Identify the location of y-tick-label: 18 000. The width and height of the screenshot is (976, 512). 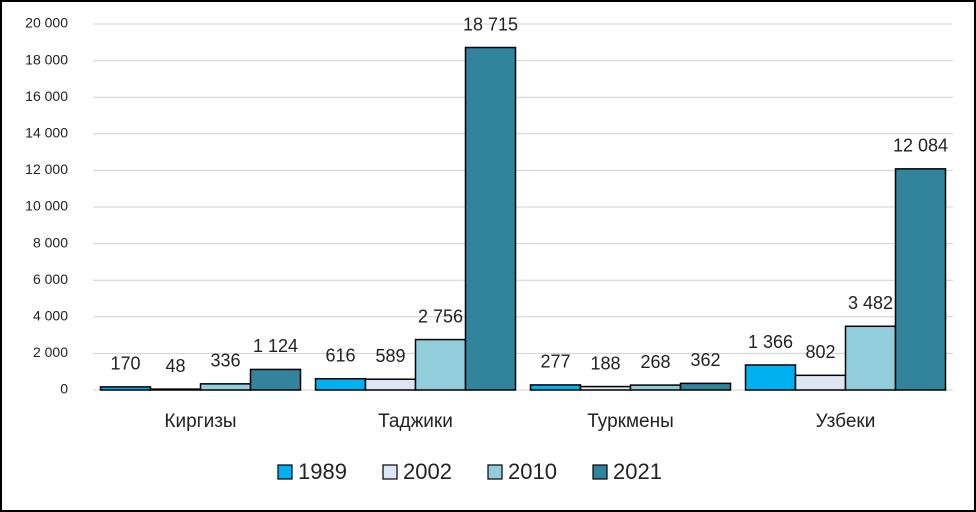
(46, 59).